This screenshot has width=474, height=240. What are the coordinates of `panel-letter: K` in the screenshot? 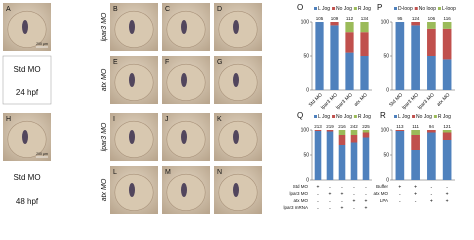 It's located at (219, 119).